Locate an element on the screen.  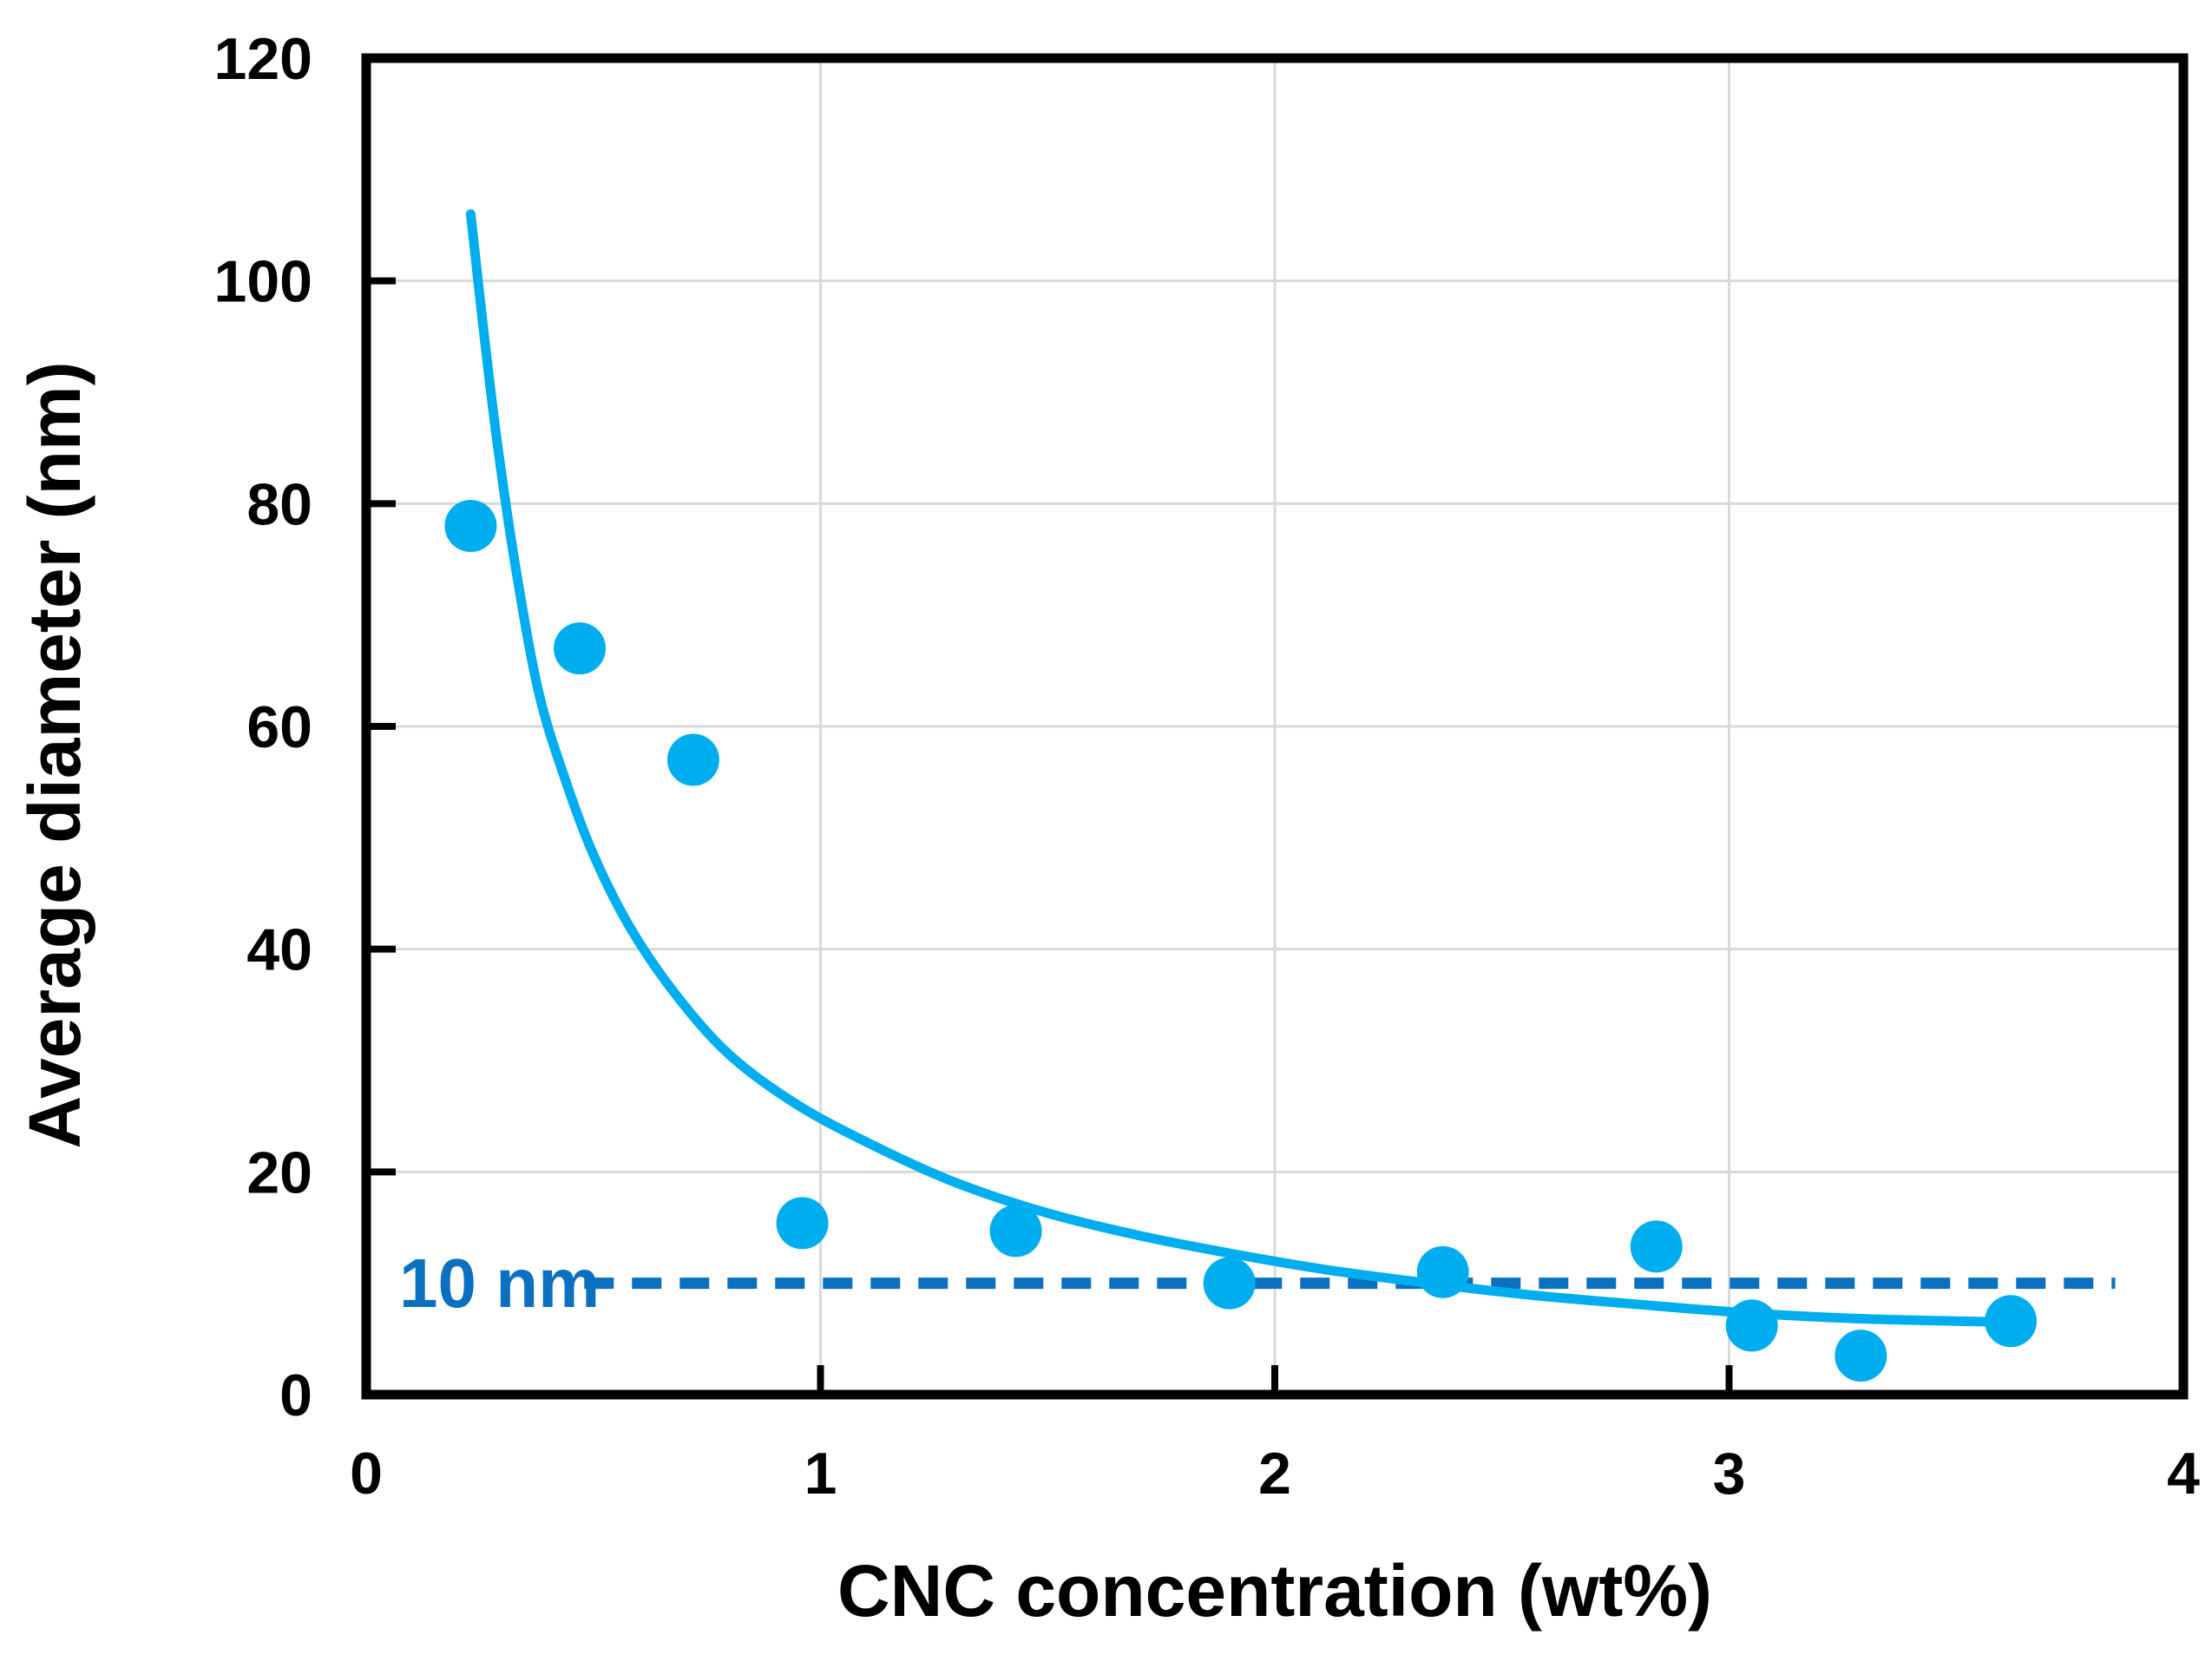
y-tick-label: 20 is located at coordinates (279, 1172).